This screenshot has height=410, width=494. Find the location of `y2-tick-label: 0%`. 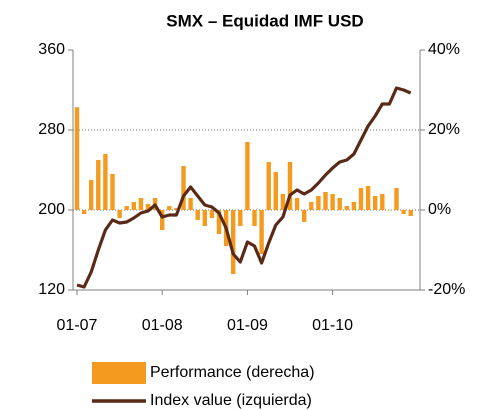

y2-tick-label: 0% is located at coordinates (439, 209).